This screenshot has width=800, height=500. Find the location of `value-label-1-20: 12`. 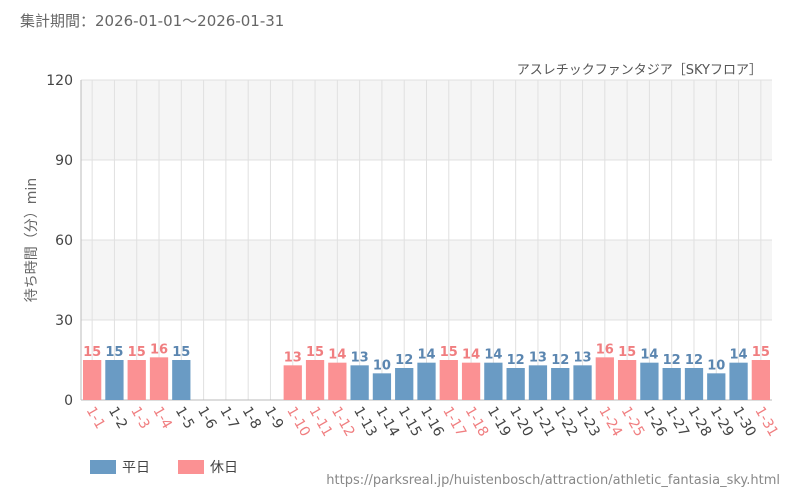

value-label-1-20: 12 is located at coordinates (516, 360).